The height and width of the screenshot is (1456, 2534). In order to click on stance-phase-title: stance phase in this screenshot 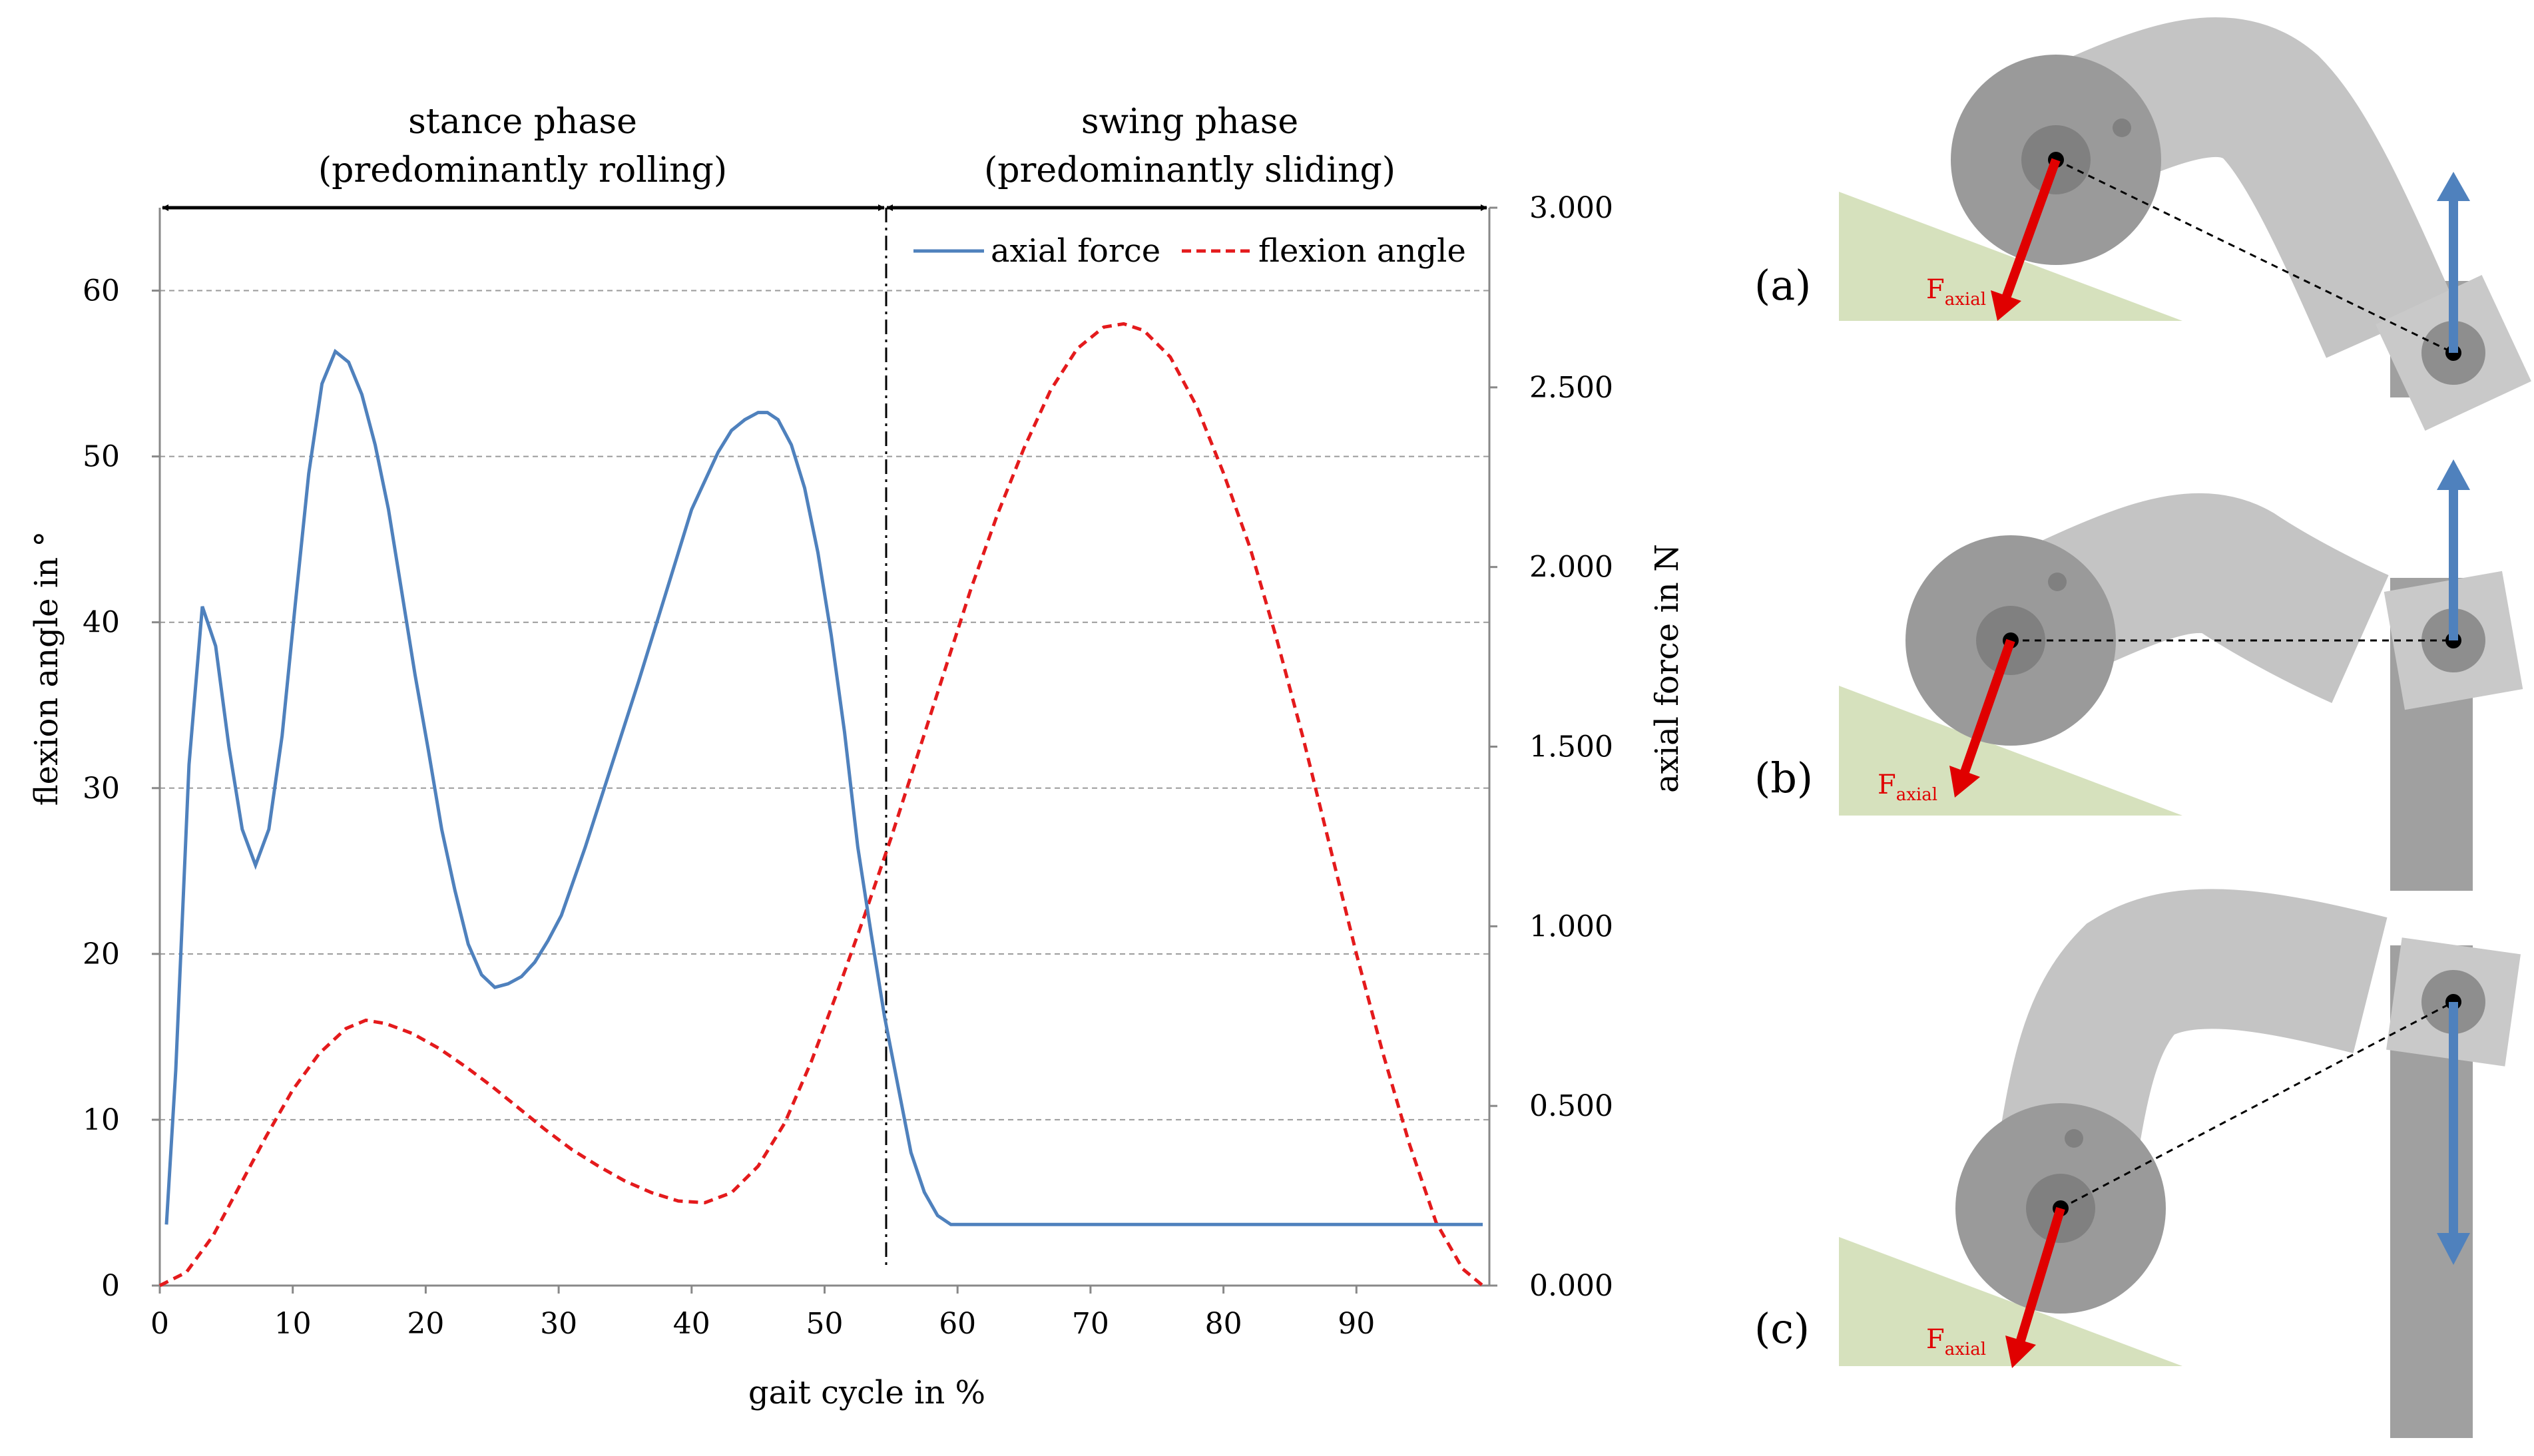, I will do `click(522, 122)`.